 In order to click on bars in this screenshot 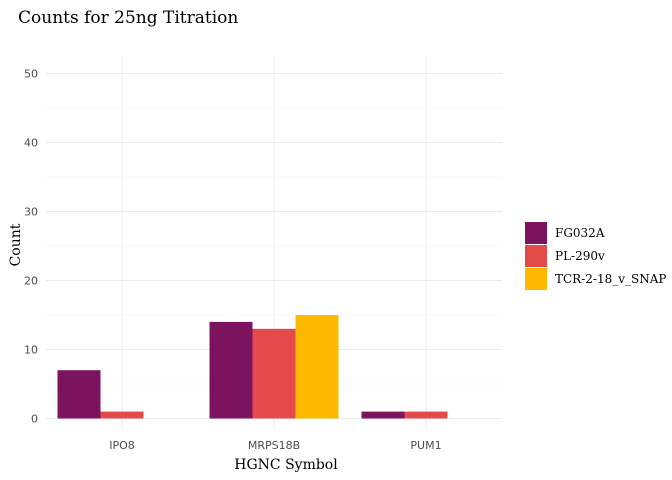, I will do `click(252, 367)`.